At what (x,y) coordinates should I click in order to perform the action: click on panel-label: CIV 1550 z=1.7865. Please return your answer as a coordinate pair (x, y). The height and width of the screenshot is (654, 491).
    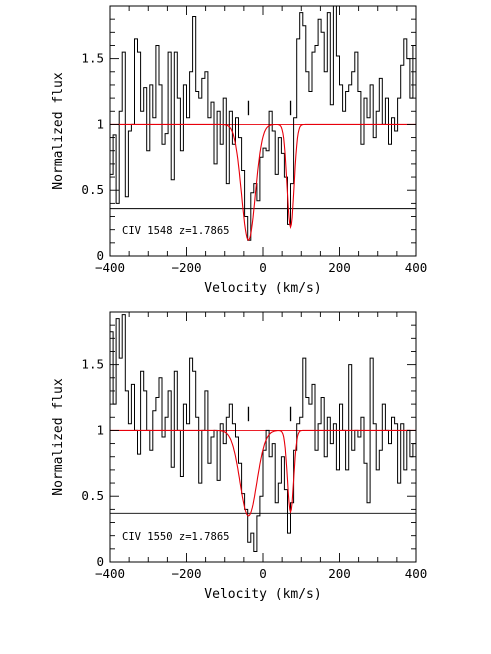
    Looking at the image, I should click on (175, 537).